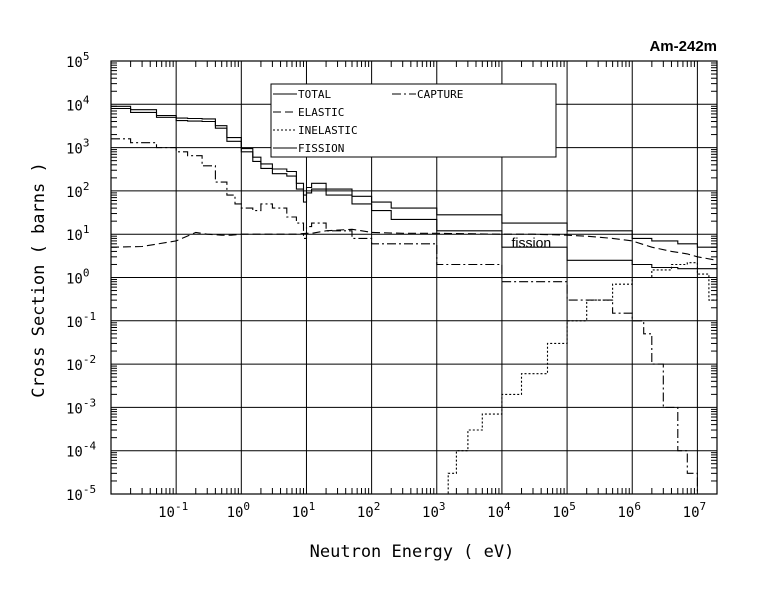 This screenshot has height=590, width=780. I want to click on y-tick-label: 10⁵, so click(77, 60).